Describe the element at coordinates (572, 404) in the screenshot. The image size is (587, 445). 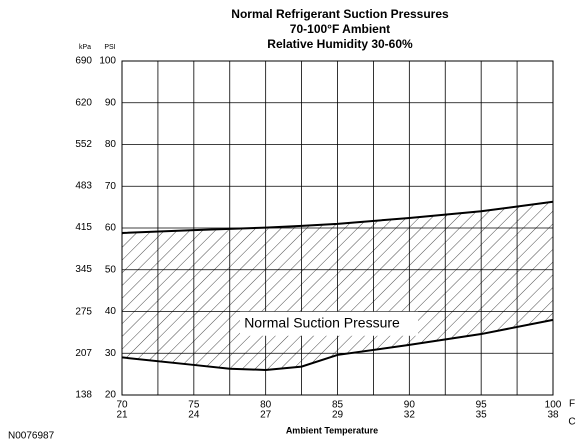
I see `x-unit: F` at that location.